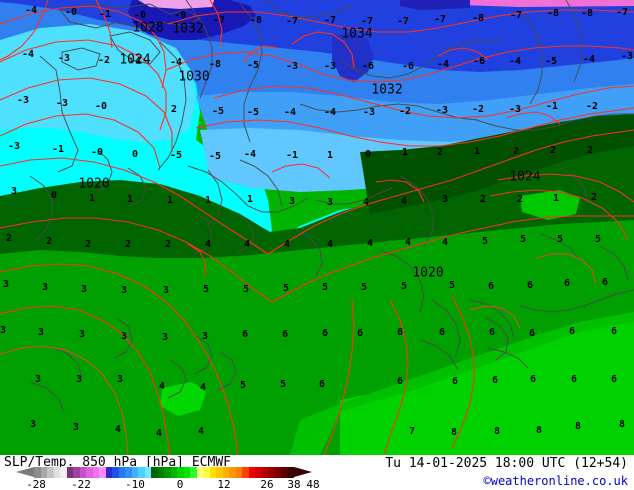 Image resolution: width=634 pixels, height=490 pixels. Describe the element at coordinates (435, 5) in the screenshot. I see `fill-strip-violet-right` at that location.